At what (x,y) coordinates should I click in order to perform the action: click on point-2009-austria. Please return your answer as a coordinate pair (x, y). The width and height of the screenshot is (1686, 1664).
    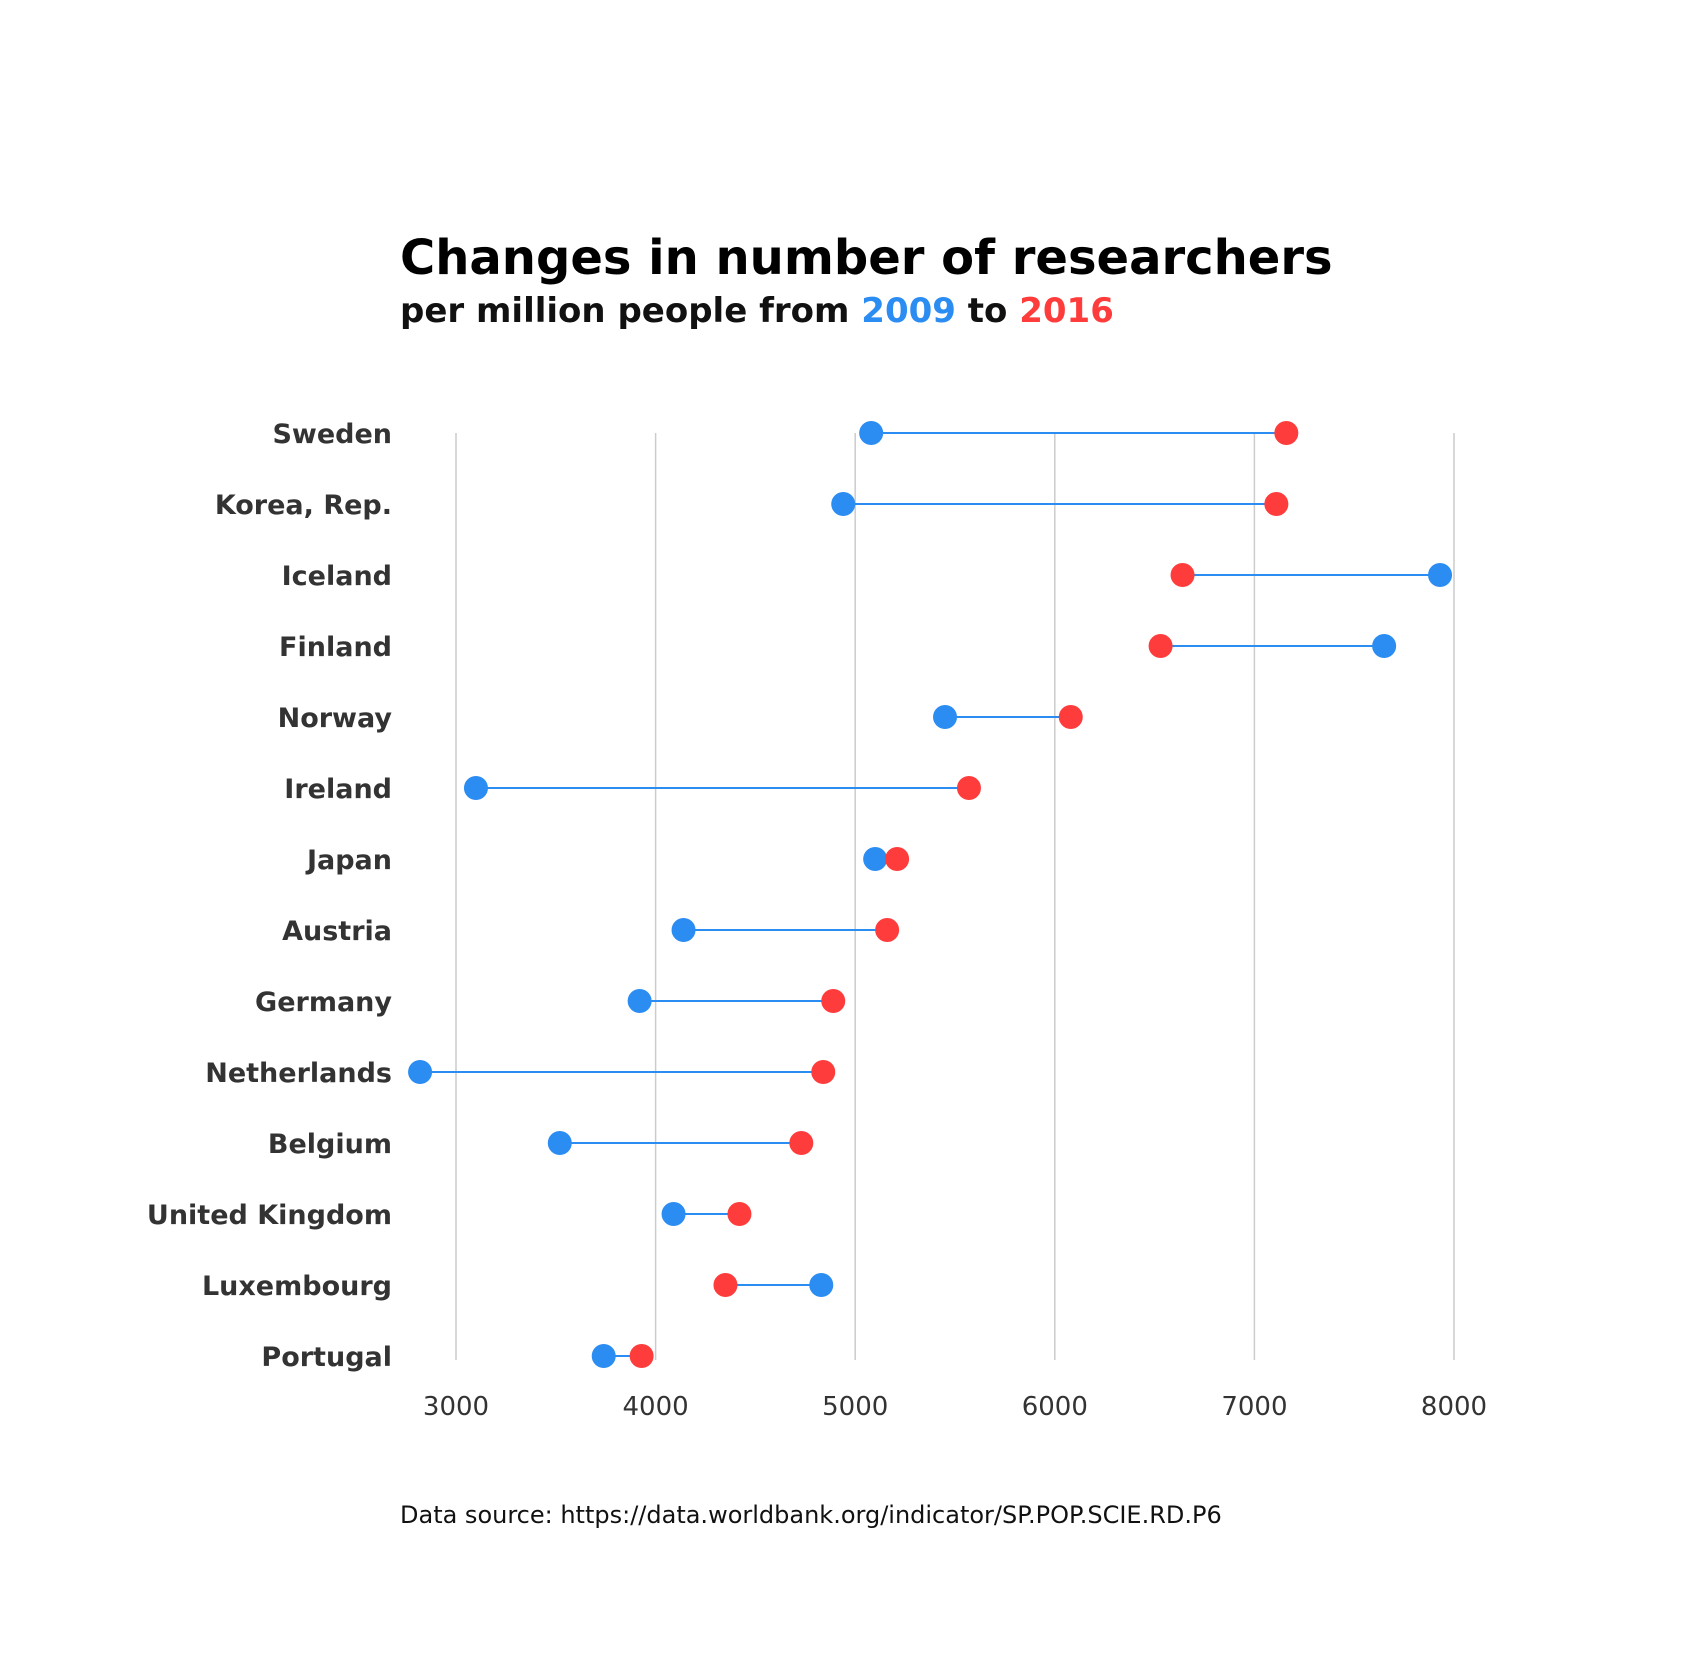
    Looking at the image, I should click on (683, 930).